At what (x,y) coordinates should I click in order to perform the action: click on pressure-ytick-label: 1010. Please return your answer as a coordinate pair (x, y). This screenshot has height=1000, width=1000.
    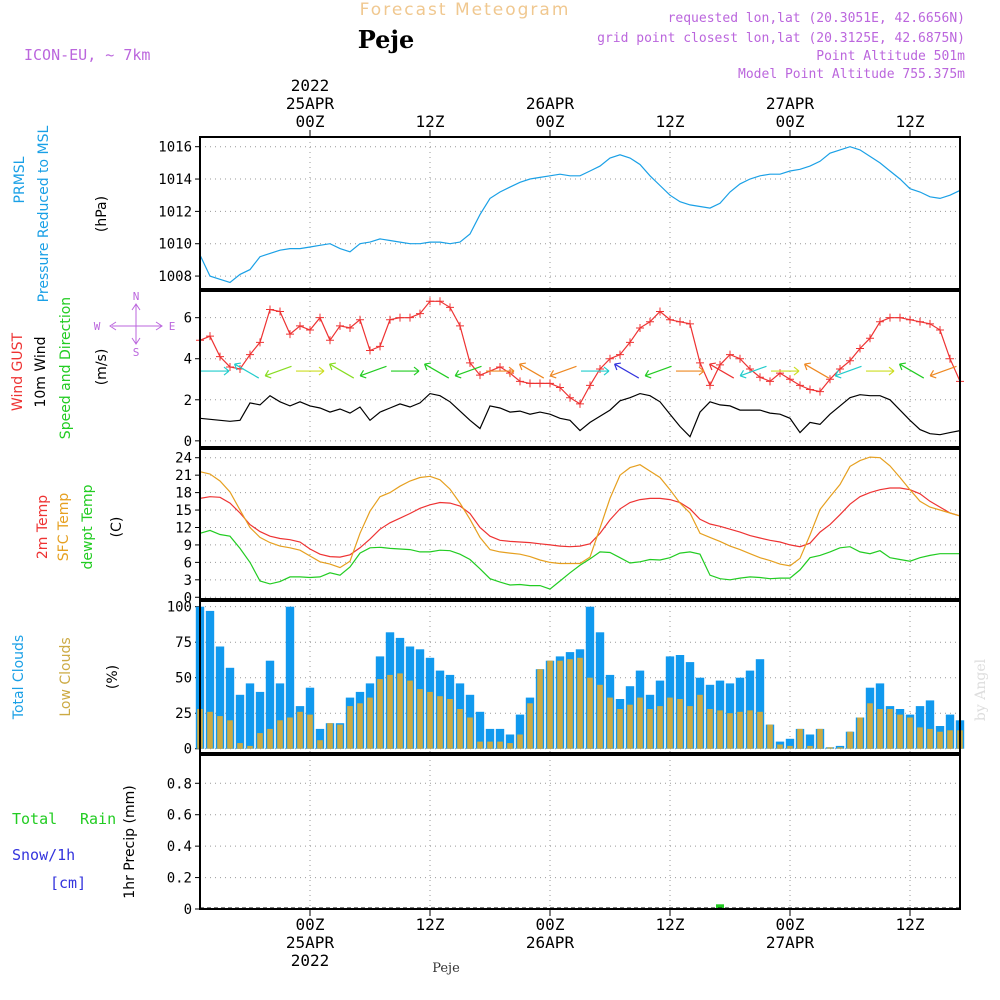
    Looking at the image, I should click on (175, 245).